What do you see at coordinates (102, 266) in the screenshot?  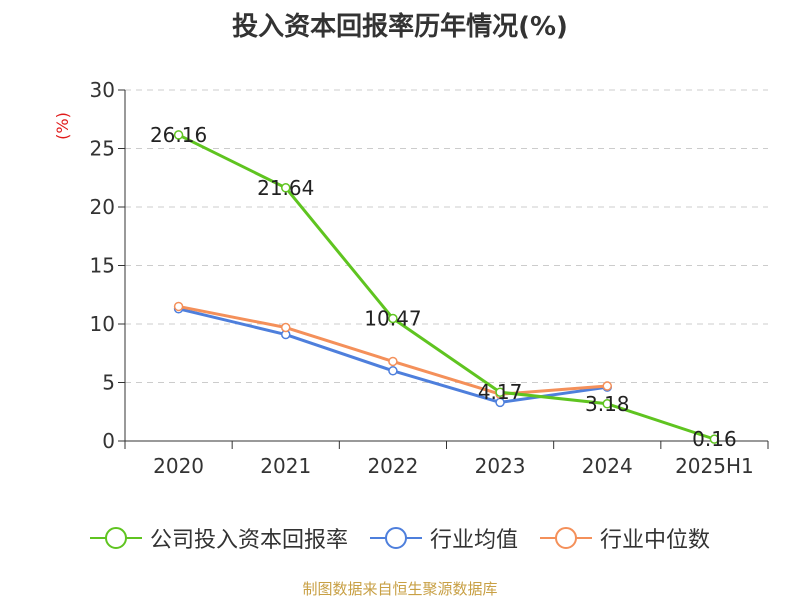 I see `y-tick-label: 15` at bounding box center [102, 266].